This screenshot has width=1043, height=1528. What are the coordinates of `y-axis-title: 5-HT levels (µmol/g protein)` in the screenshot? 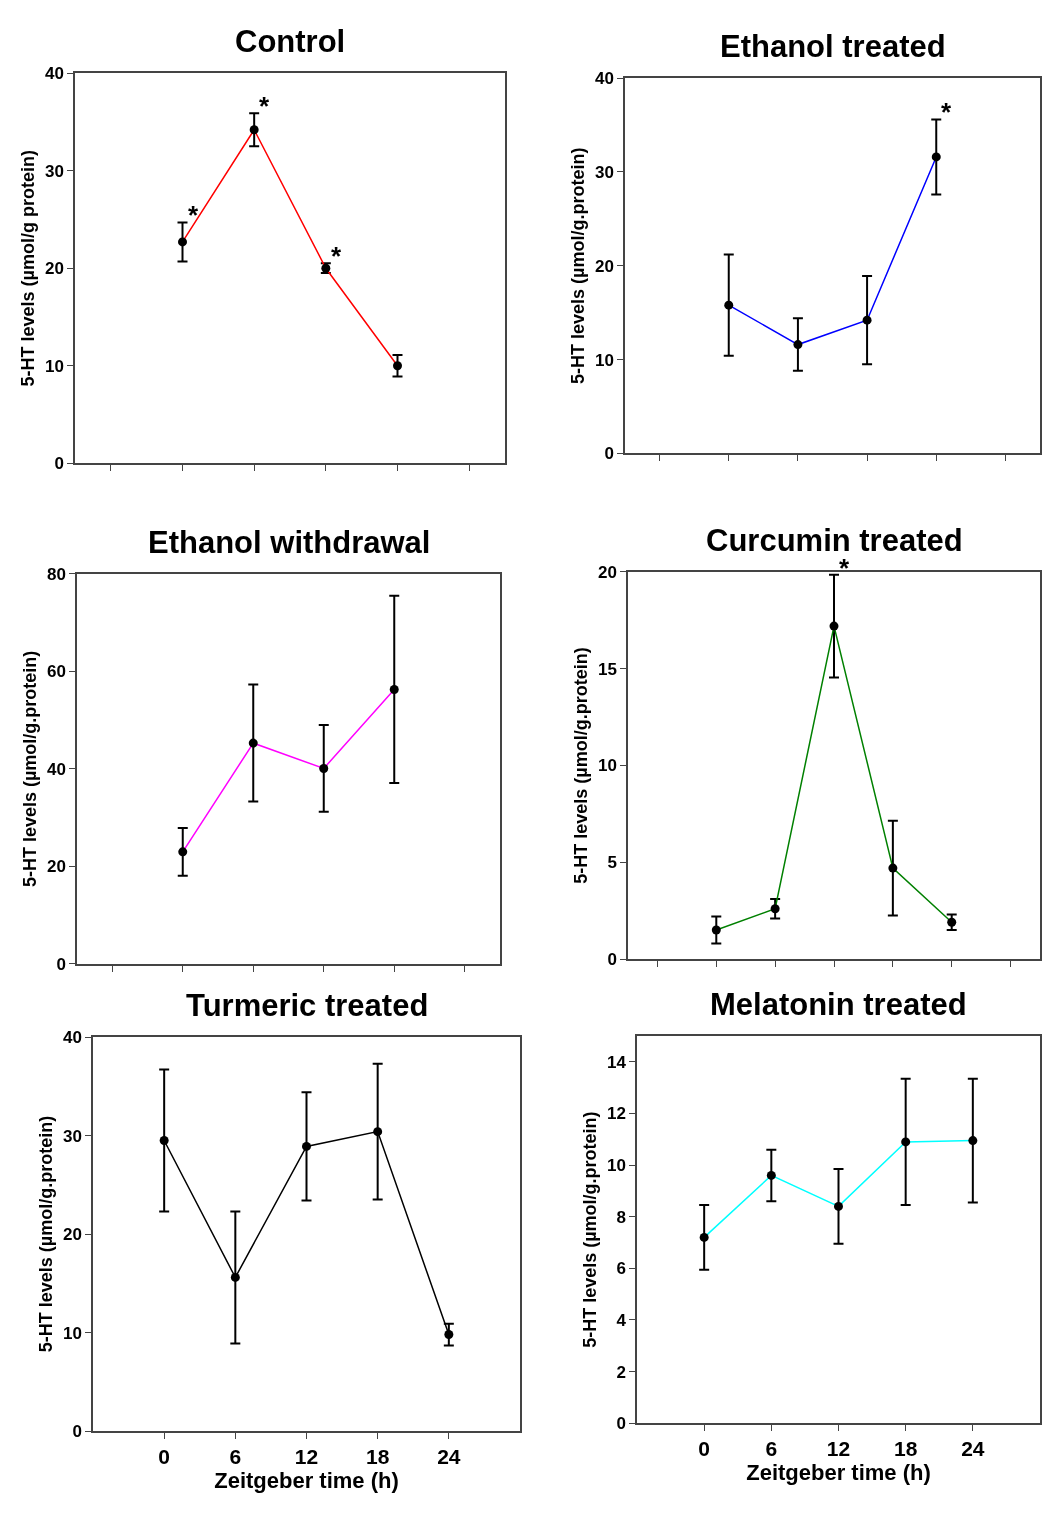 It's located at (27, 268).